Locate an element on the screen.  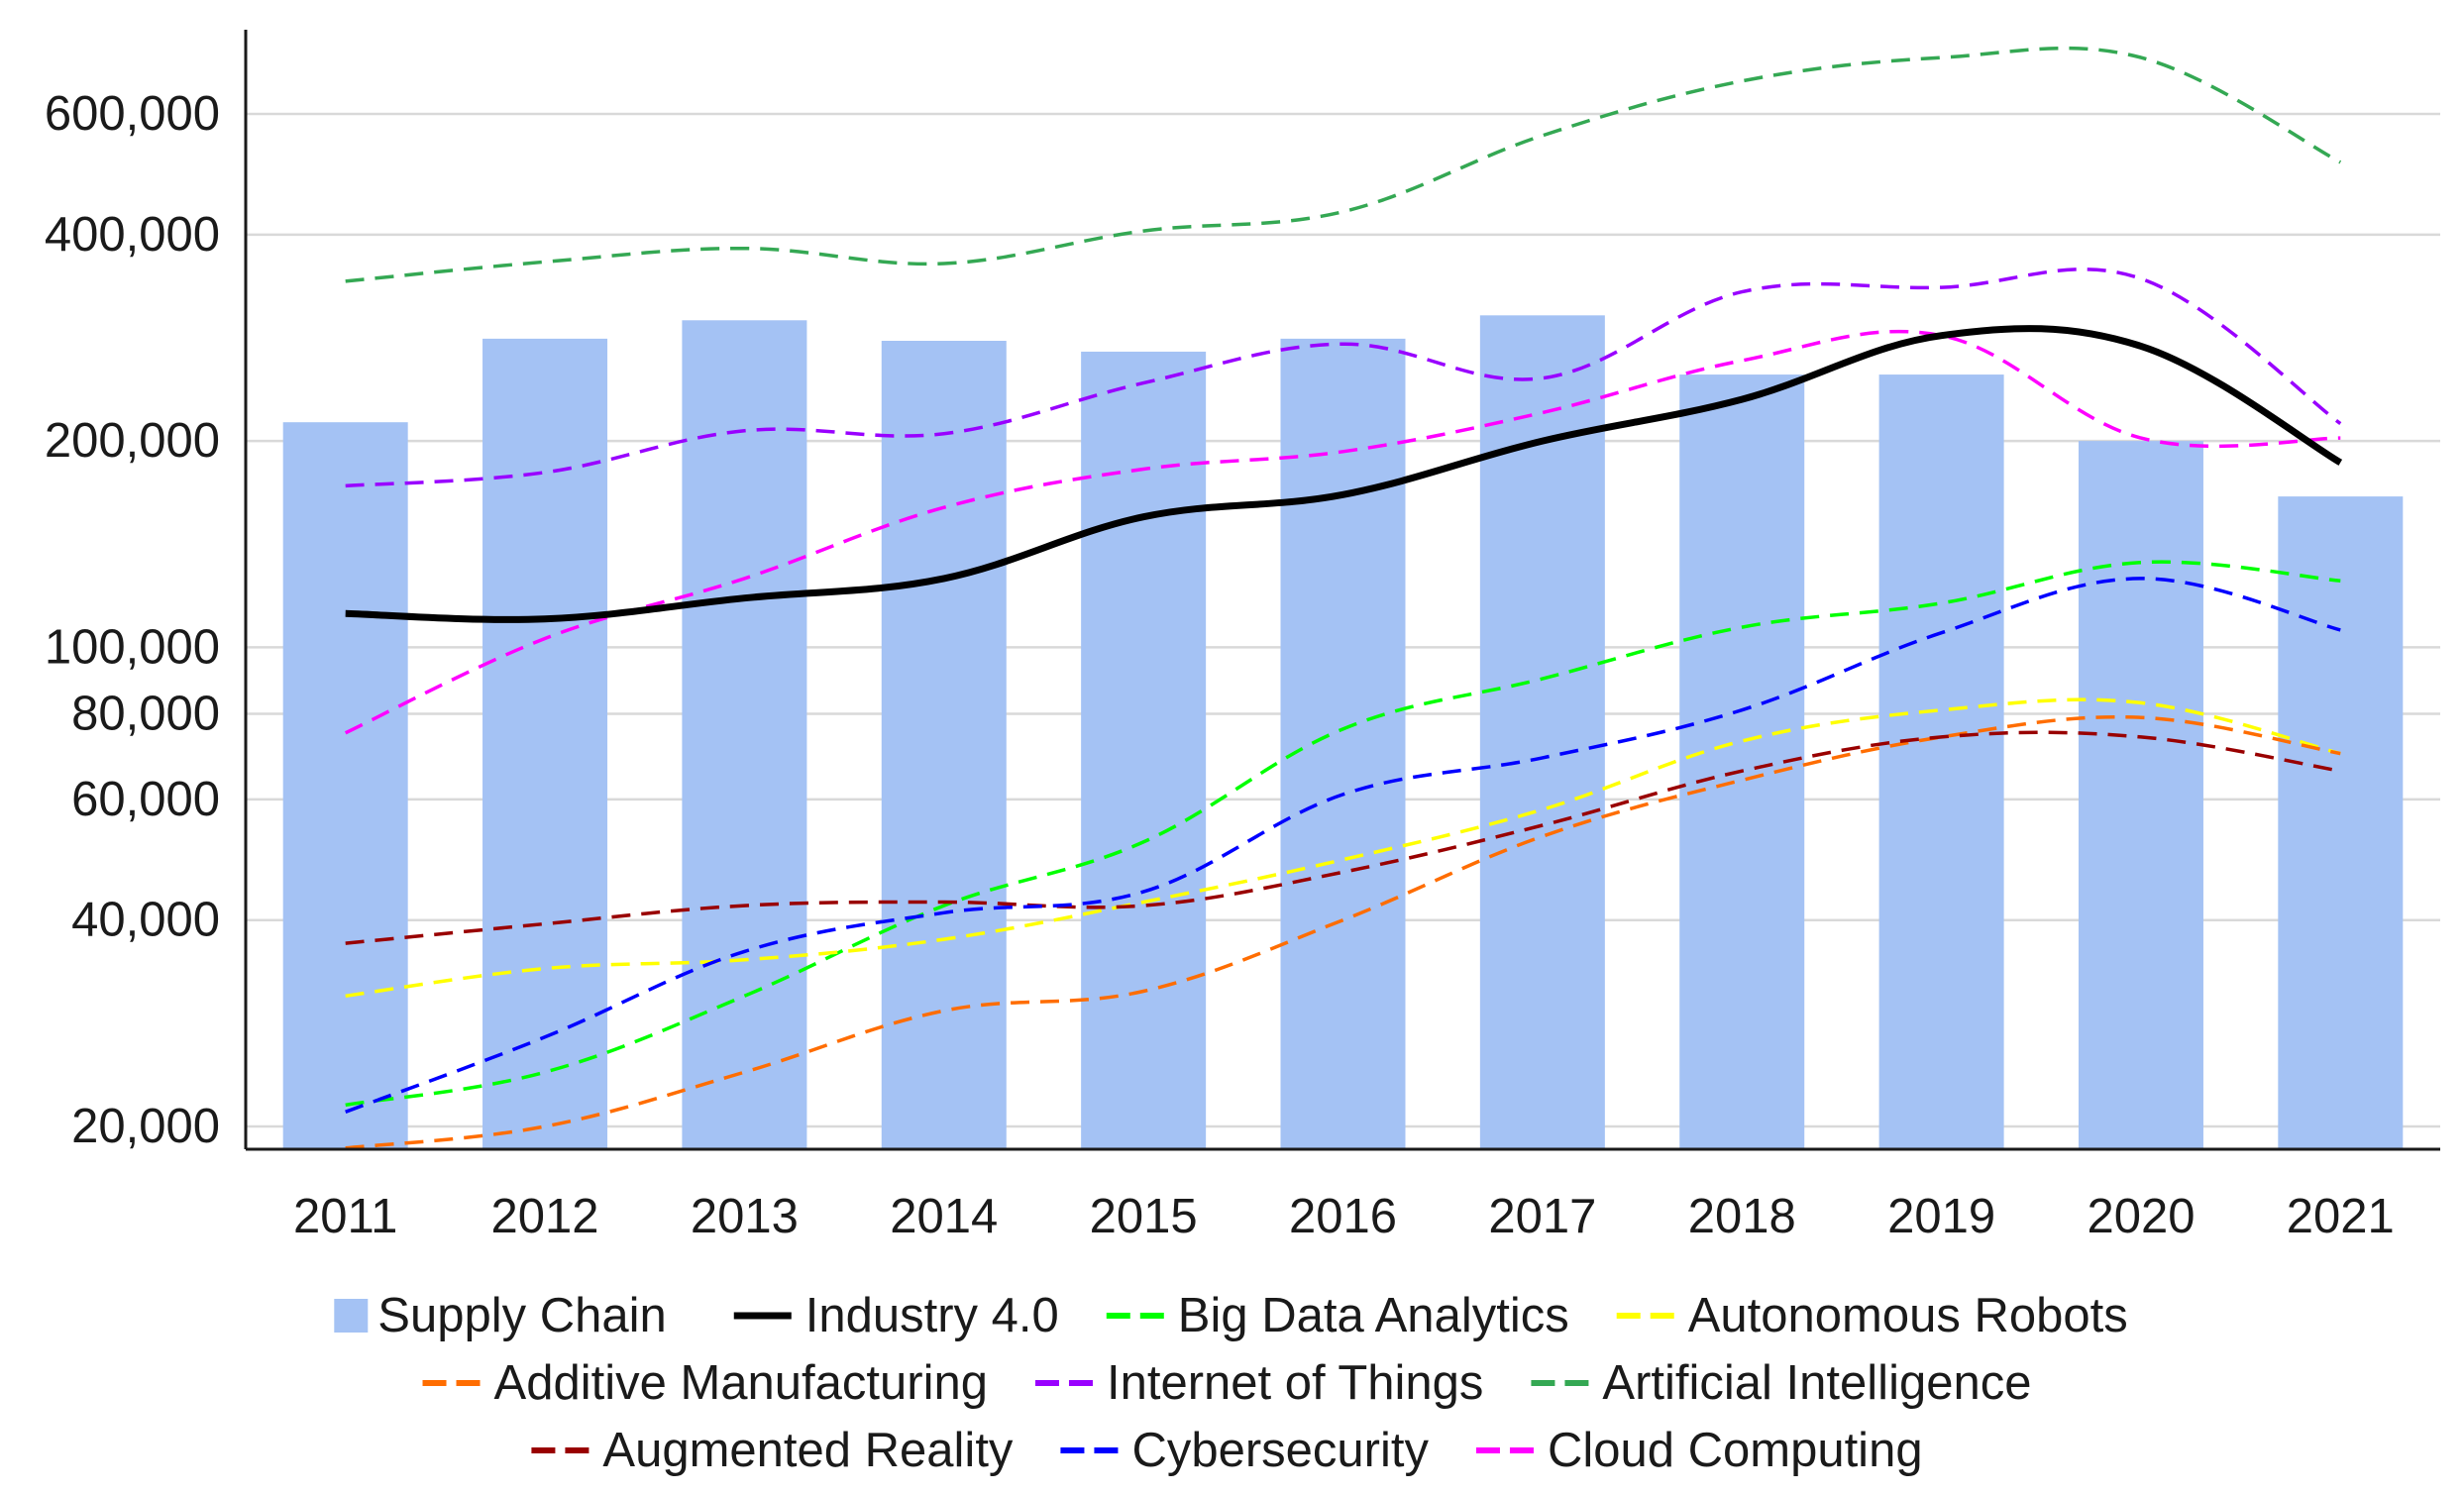
x-tick-label: 2011 is located at coordinates (345, 1216).